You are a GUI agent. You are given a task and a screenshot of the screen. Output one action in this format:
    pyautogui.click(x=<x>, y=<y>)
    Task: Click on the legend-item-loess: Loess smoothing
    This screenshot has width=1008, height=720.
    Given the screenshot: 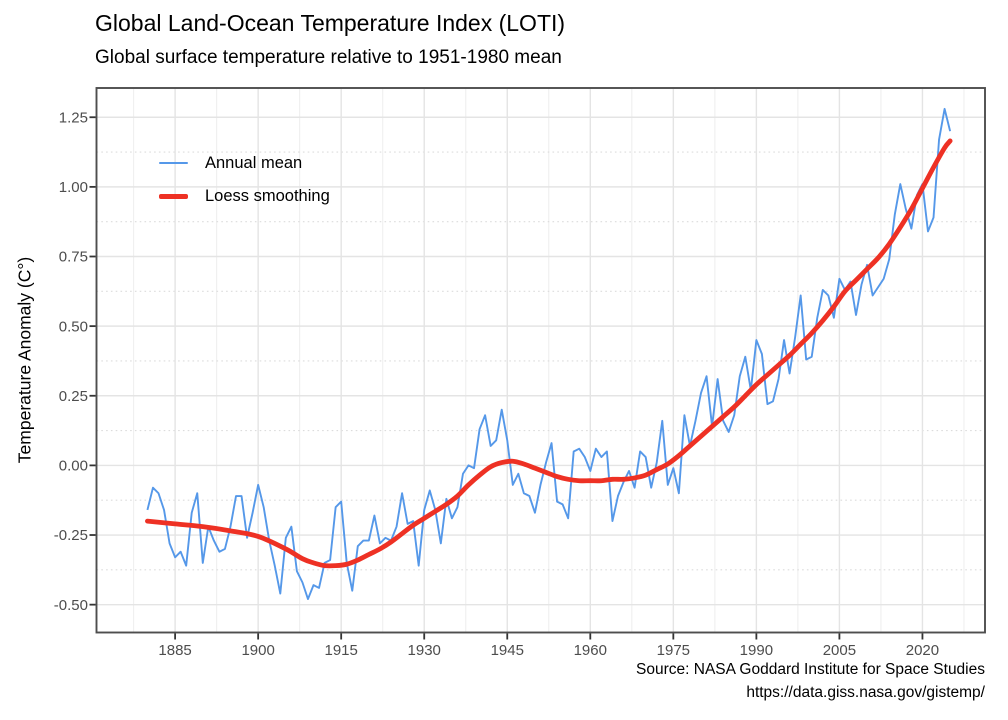 What is the action you would take?
    pyautogui.click(x=244, y=196)
    